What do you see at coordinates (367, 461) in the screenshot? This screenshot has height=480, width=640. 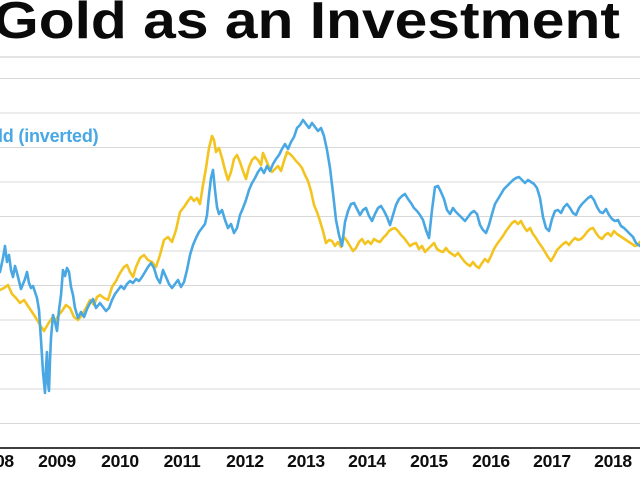 I see `x-axis-tick-label: 2014` at bounding box center [367, 461].